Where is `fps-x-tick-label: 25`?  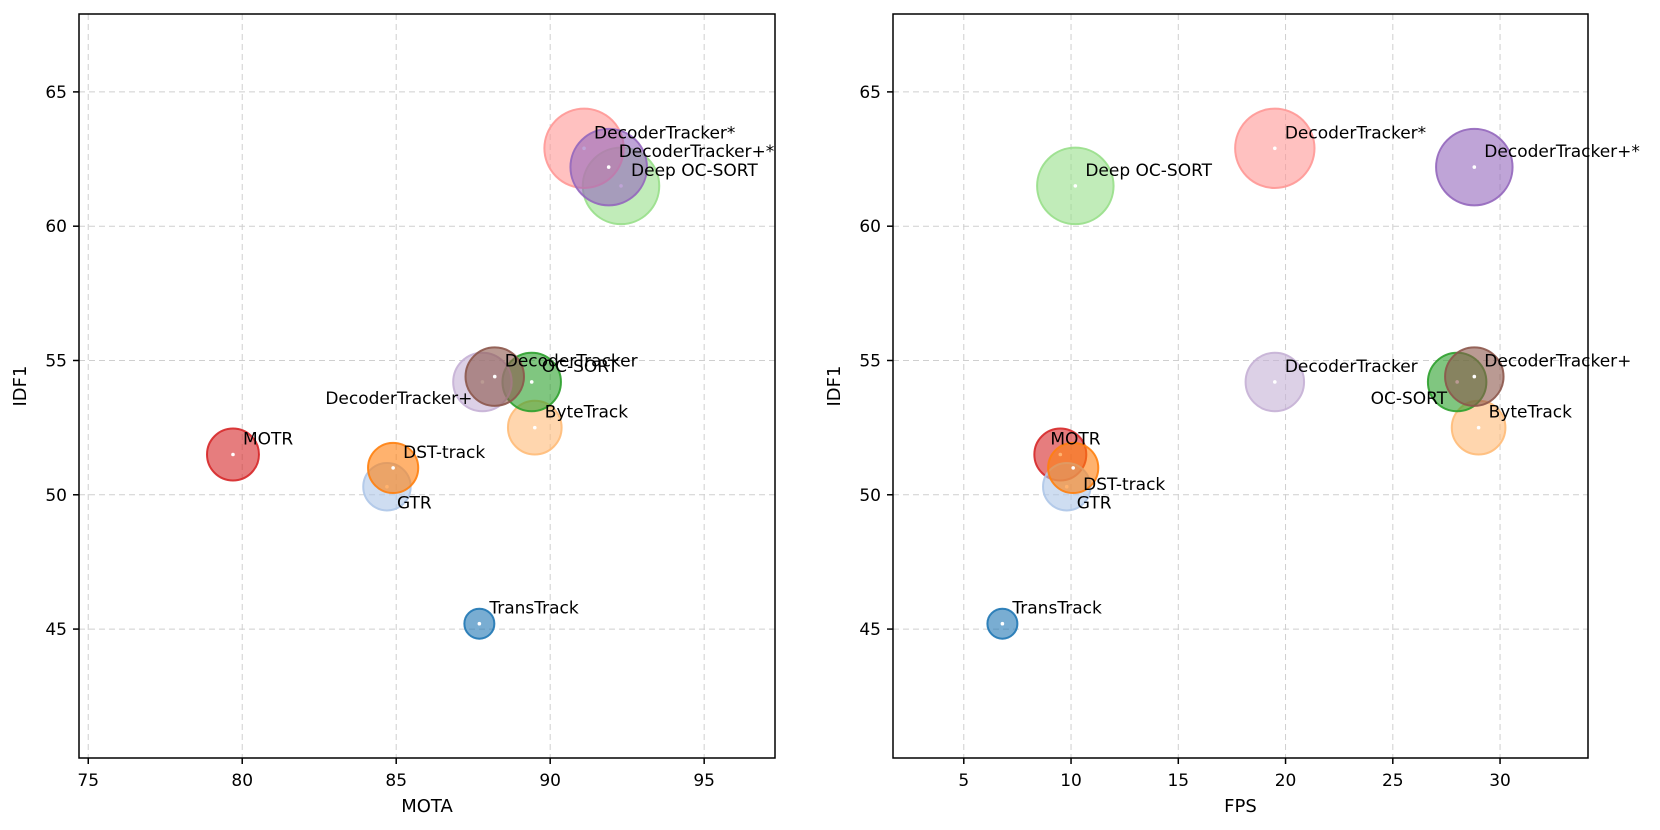
fps-x-tick-label: 25 is located at coordinates (1393, 781).